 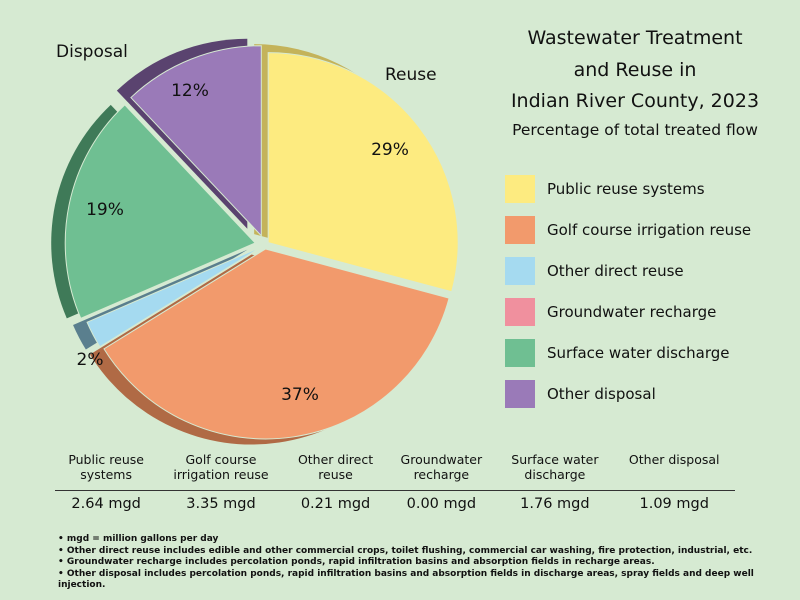 What do you see at coordinates (441, 471) in the screenshot?
I see `table-header-cell: Groundwater recharge` at bounding box center [441, 471].